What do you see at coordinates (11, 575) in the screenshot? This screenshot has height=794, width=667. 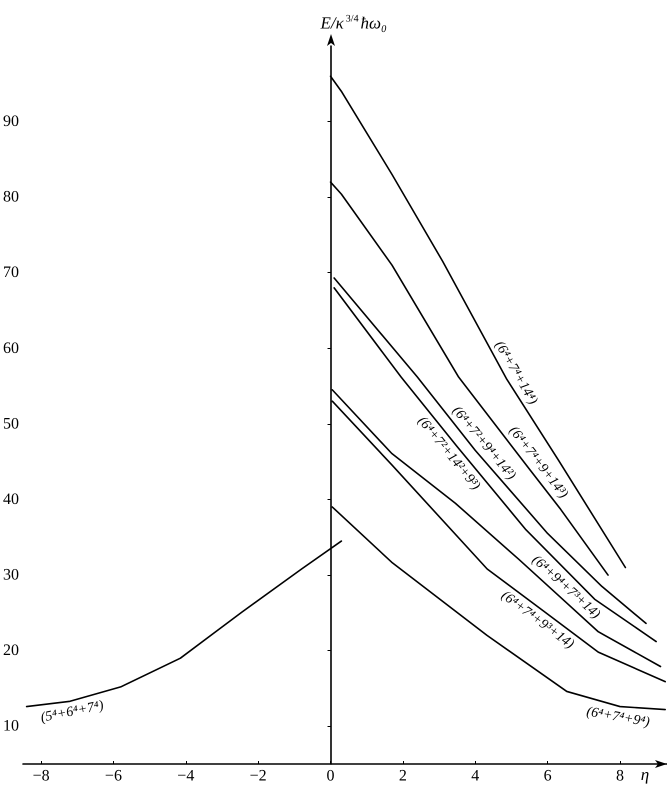 I see `y-tick-label: 30` at bounding box center [11, 575].